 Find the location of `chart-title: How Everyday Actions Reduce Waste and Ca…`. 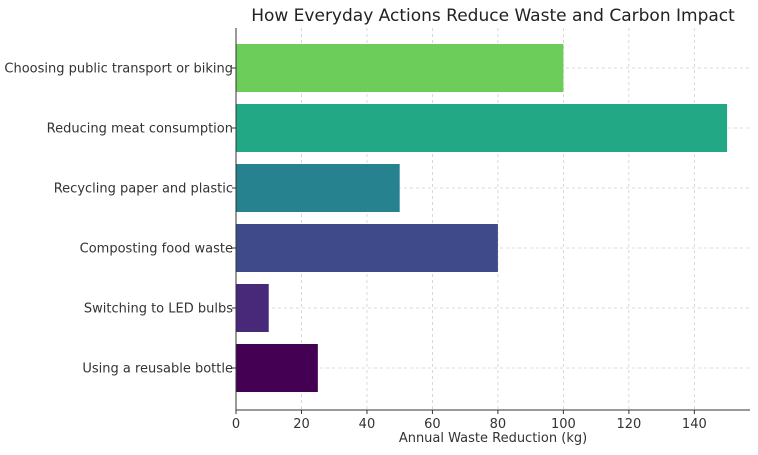

chart-title: How Everyday Actions Reduce Waste and Ca… is located at coordinates (493, 16).